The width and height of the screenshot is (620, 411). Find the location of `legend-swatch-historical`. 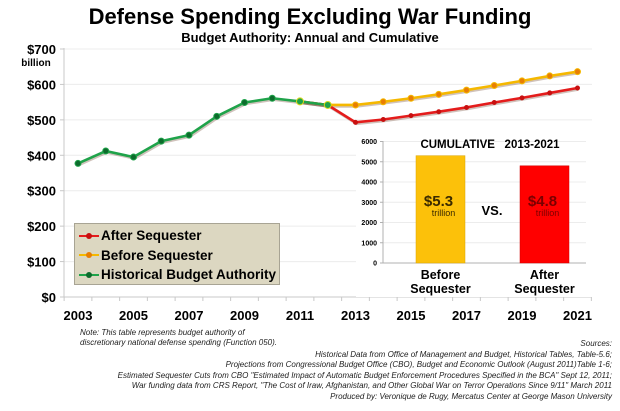

legend-swatch-historical is located at coordinates (89, 275).